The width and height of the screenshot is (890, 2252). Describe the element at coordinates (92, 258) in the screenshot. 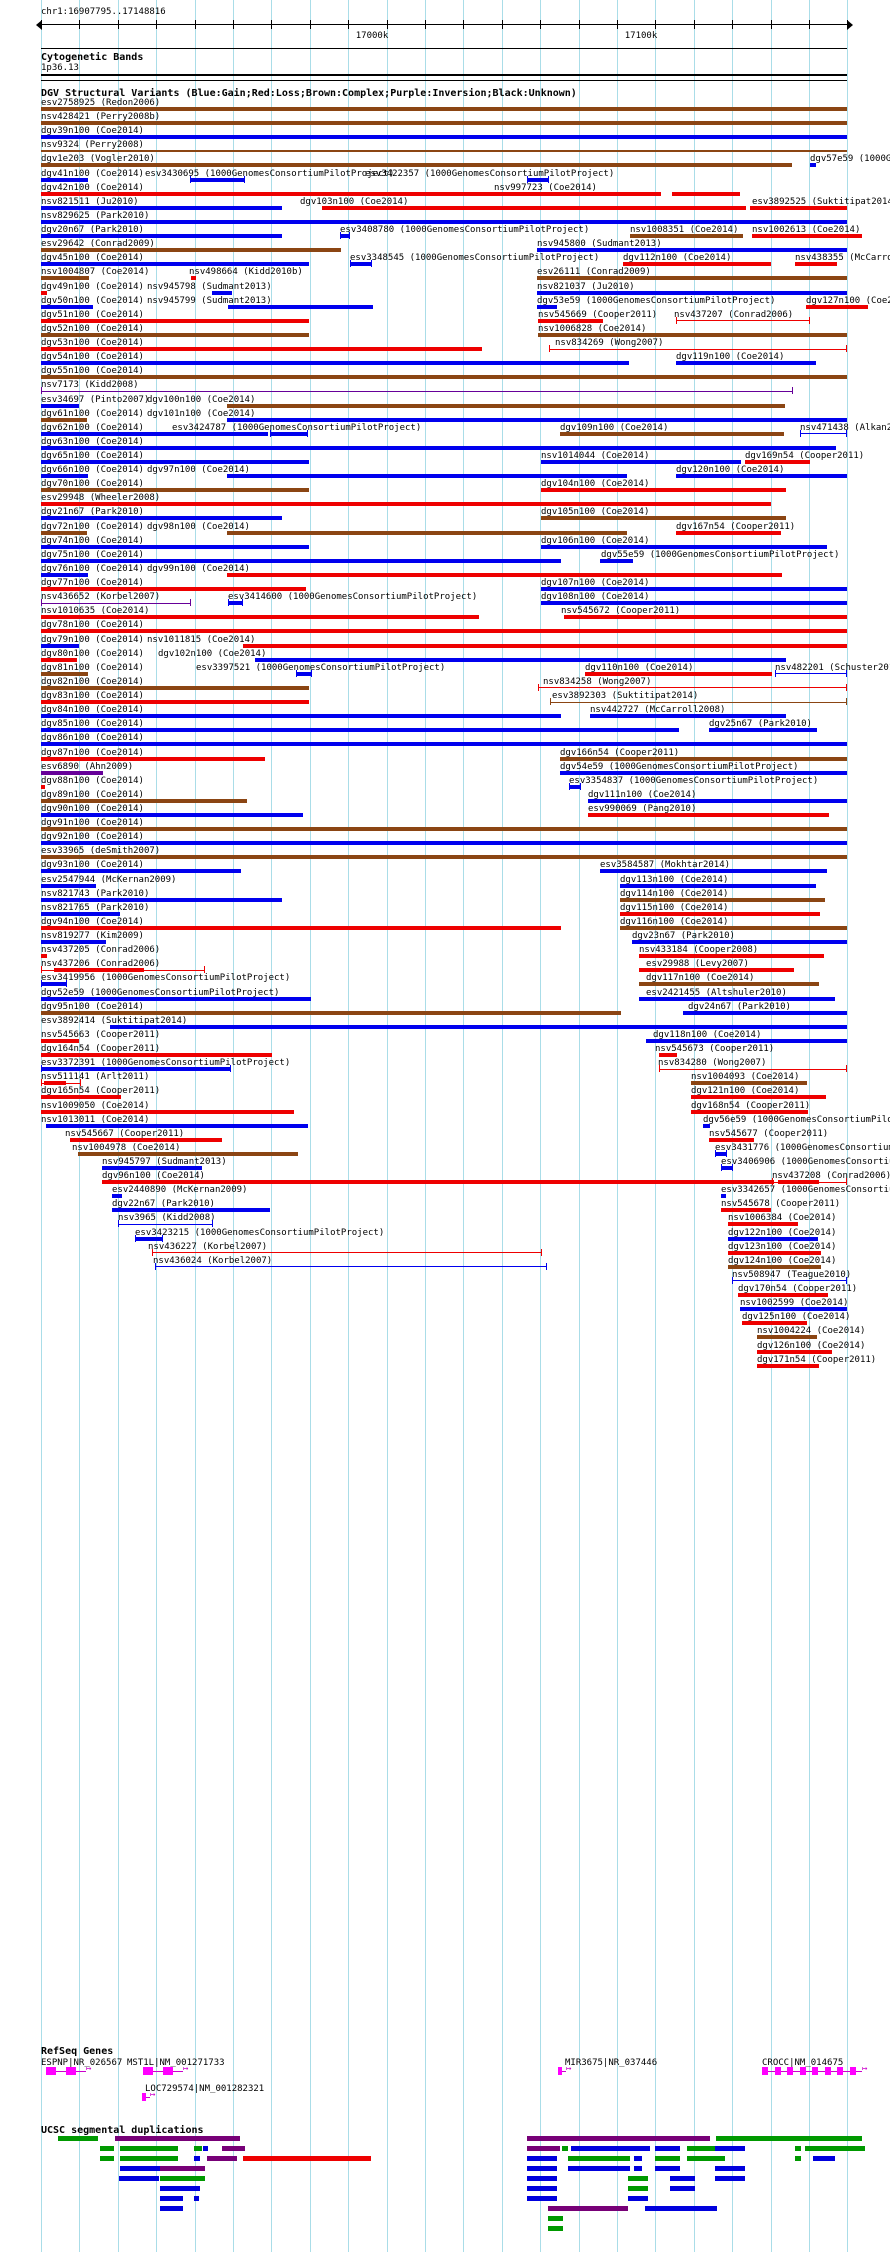

I see `dgv-feature-label: dgv45n100 (Coe2014)` at that location.